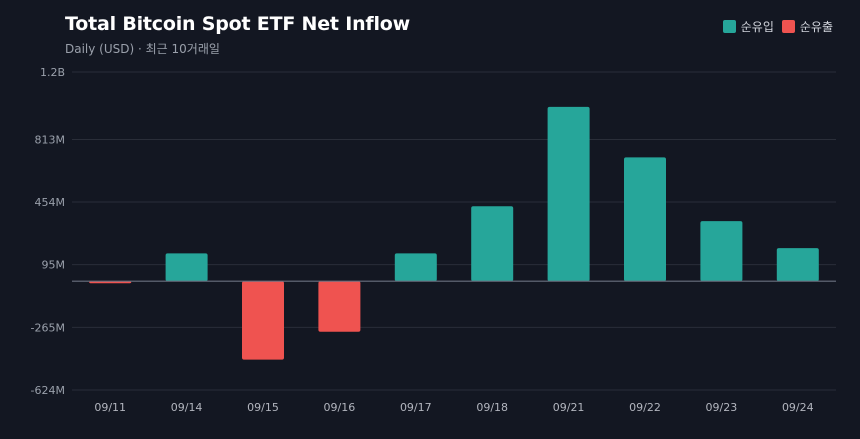 The height and width of the screenshot is (439, 860). Describe the element at coordinates (645, 407) in the screenshot. I see `x-tick-label: 09/22` at that location.